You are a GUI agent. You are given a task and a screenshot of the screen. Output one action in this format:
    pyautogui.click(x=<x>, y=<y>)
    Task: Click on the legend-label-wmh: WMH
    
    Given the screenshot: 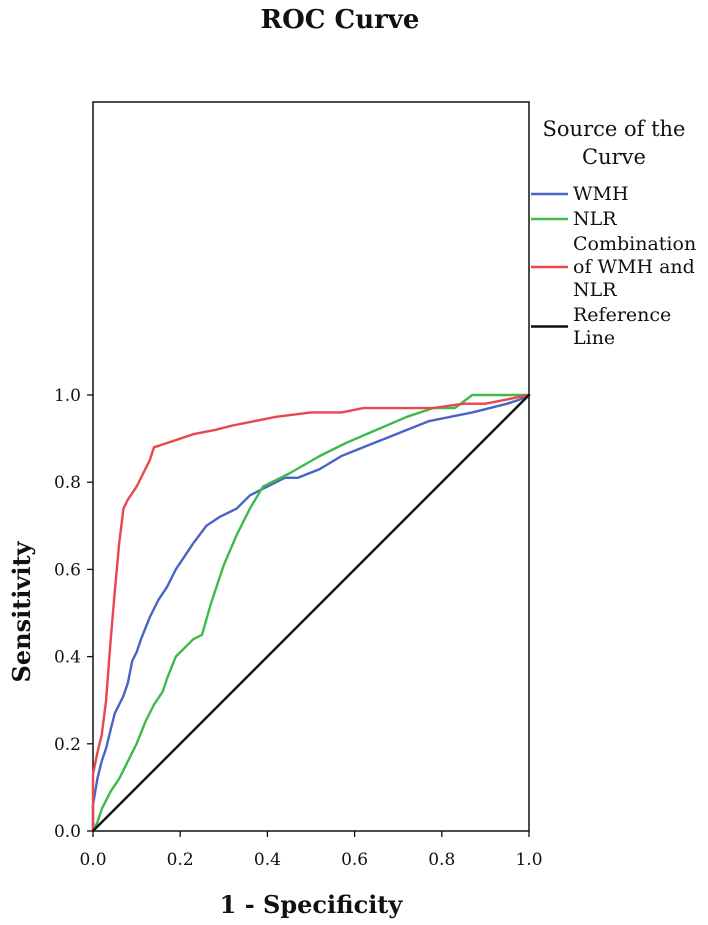 What is the action you would take?
    pyautogui.click(x=601, y=194)
    